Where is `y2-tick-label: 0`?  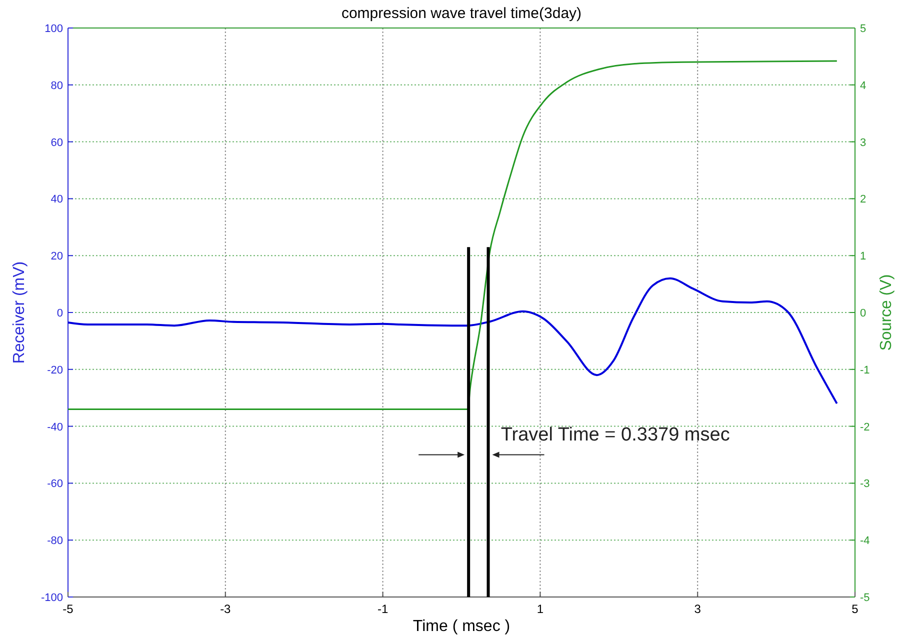 y2-tick-label: 0 is located at coordinates (863, 314).